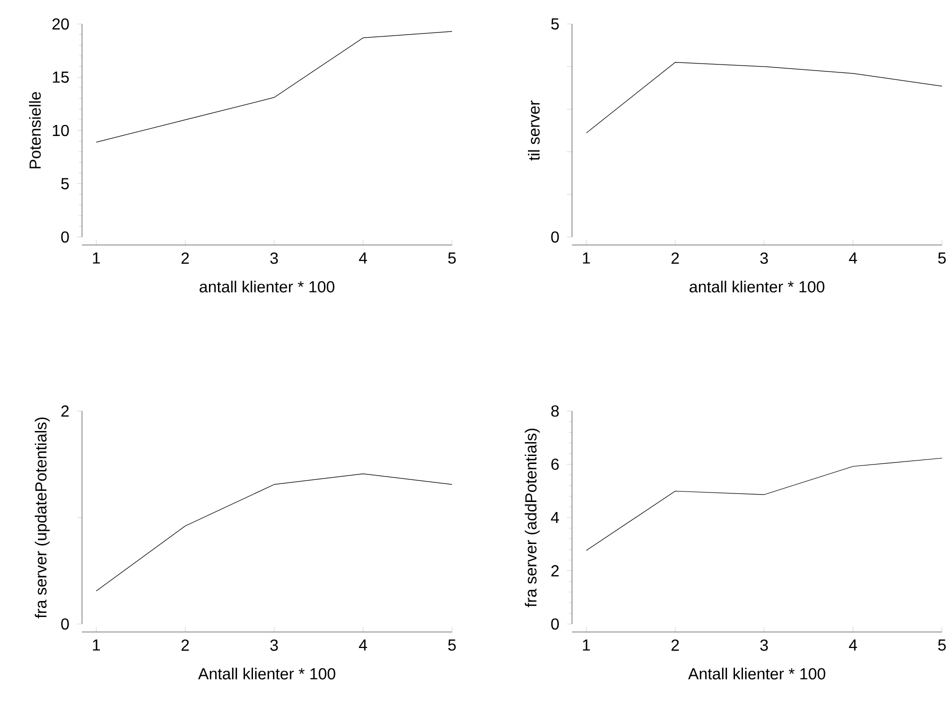 This screenshot has width=951, height=704. What do you see at coordinates (60, 77) in the screenshot?
I see `y-tick-label: 15` at bounding box center [60, 77].